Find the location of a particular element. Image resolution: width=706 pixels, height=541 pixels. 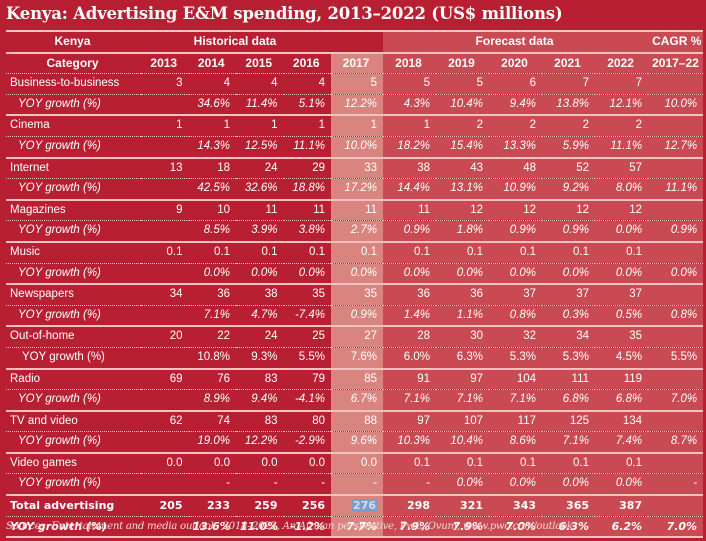

cell-2018: 91 is located at coordinates (410, 379).